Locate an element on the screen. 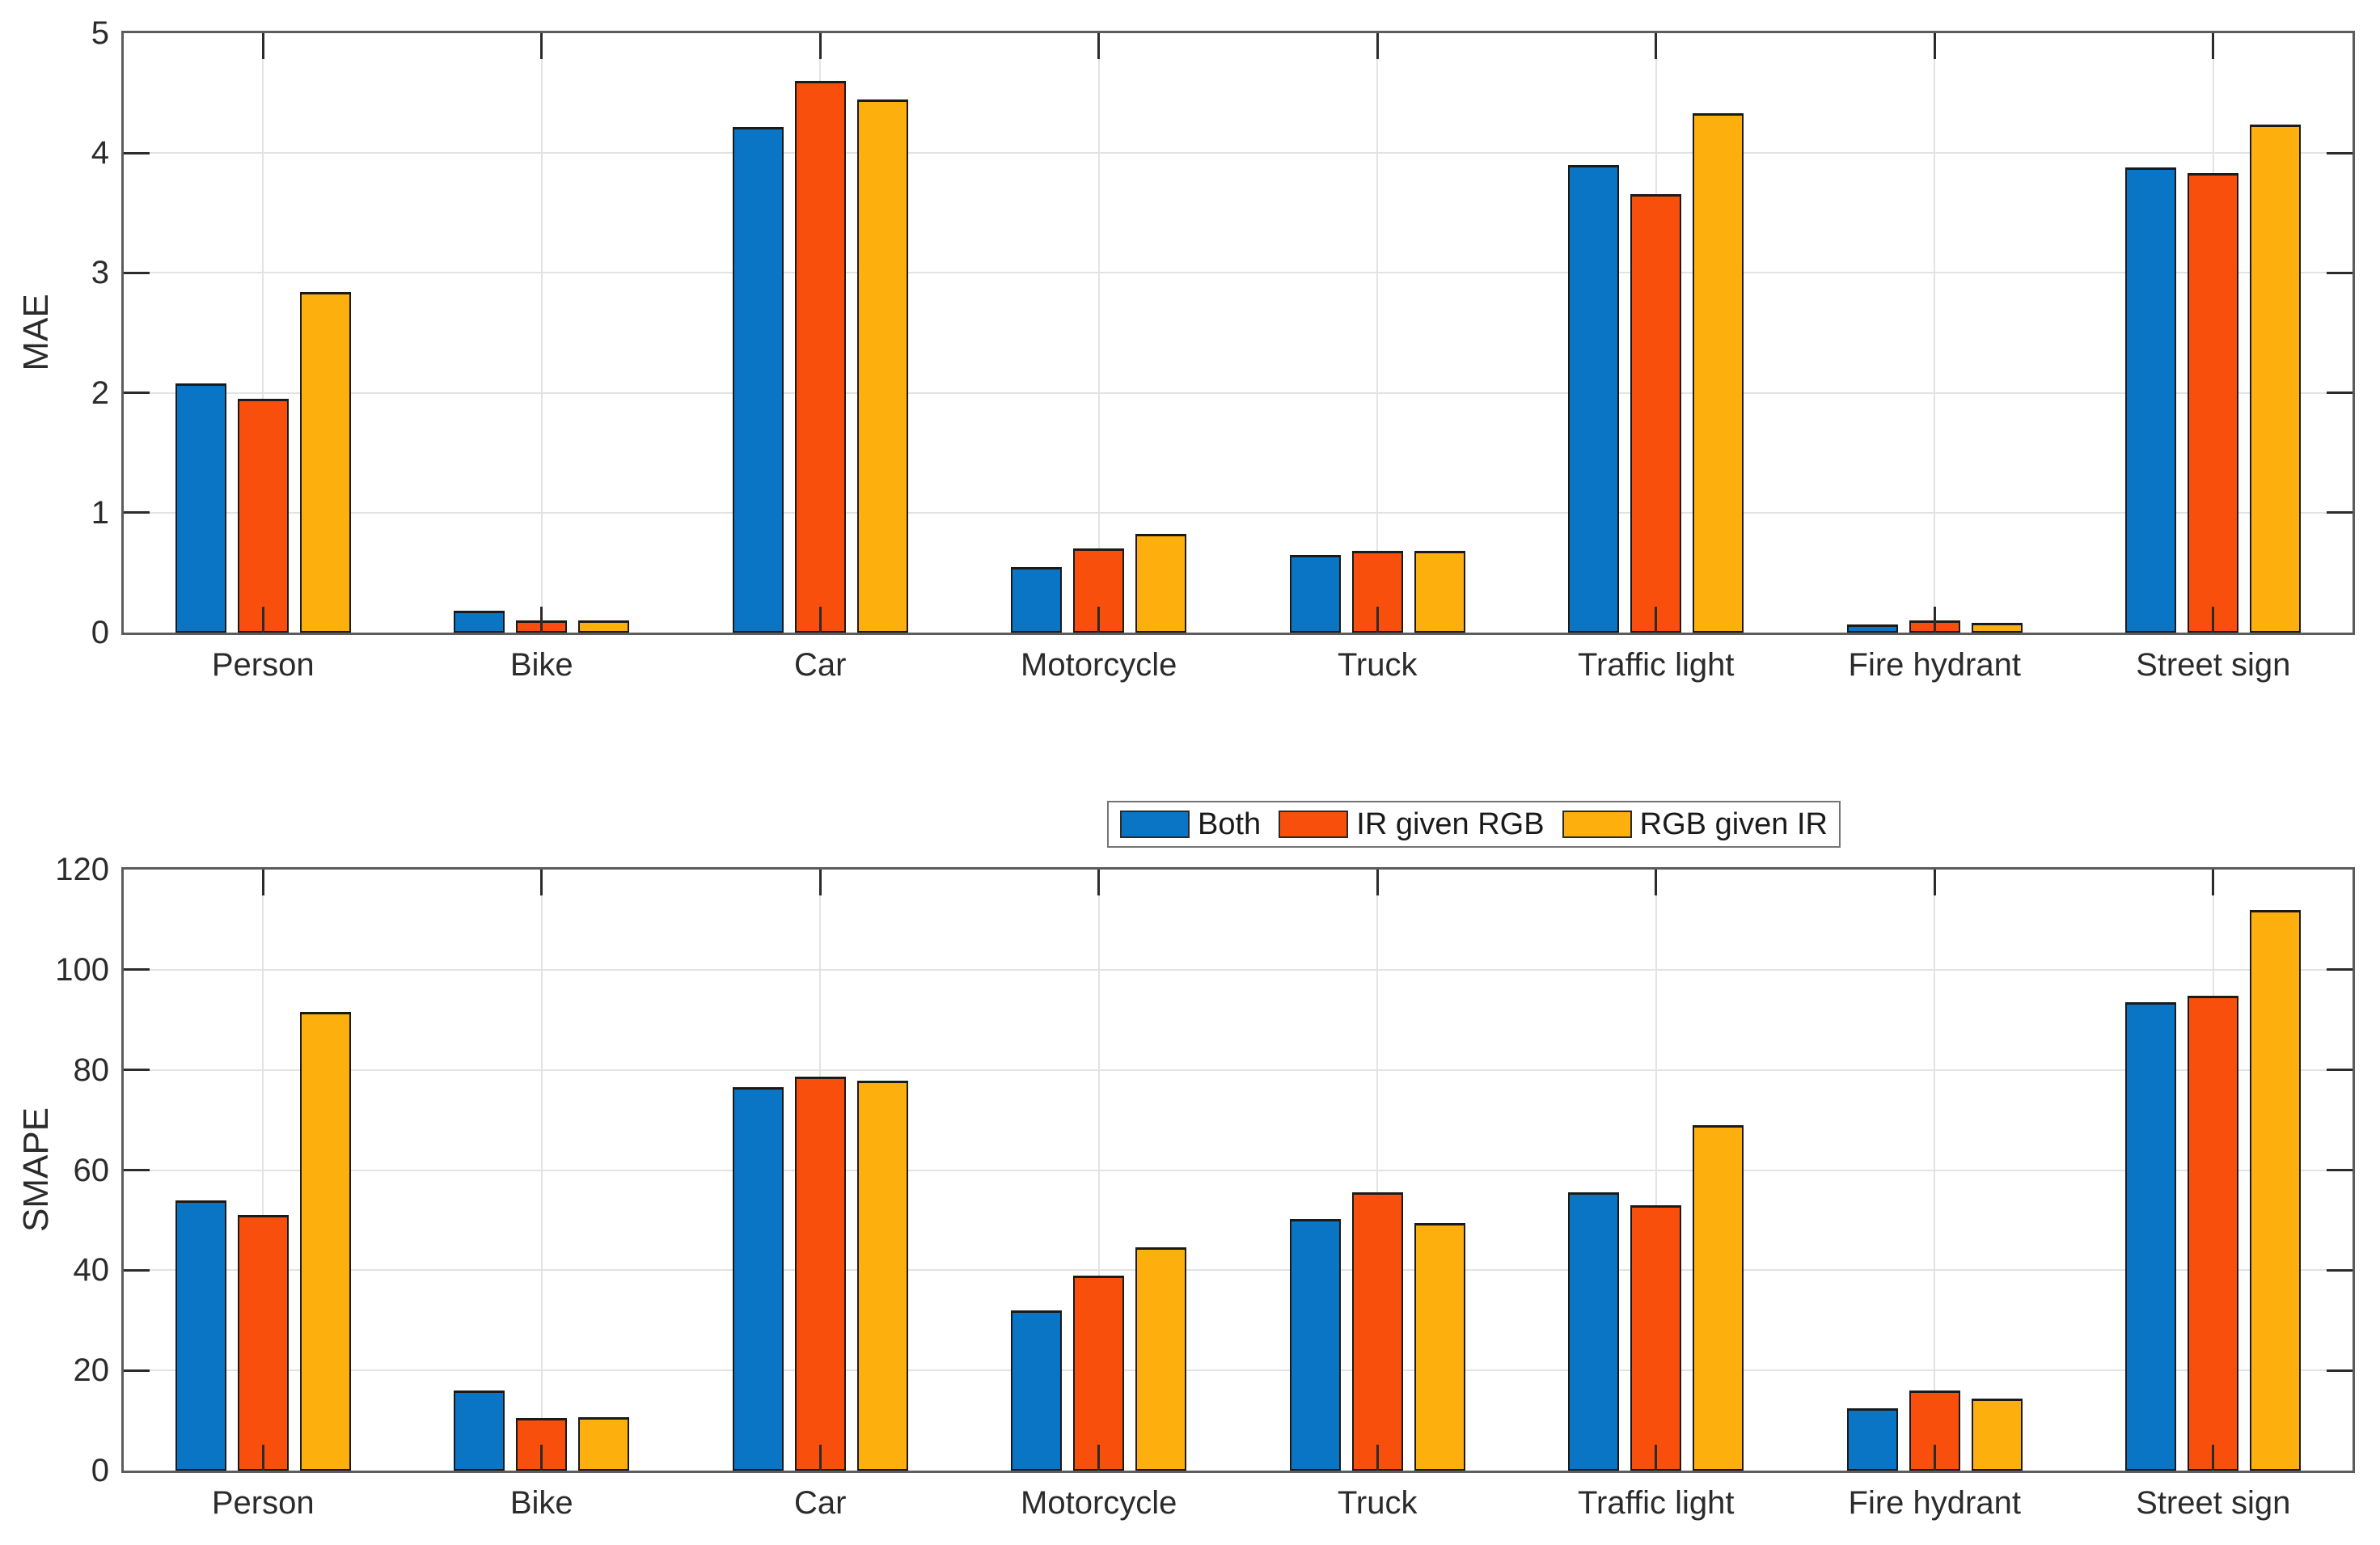 This screenshot has width=2380, height=1545. category-label-mae-person: Person is located at coordinates (263, 665).